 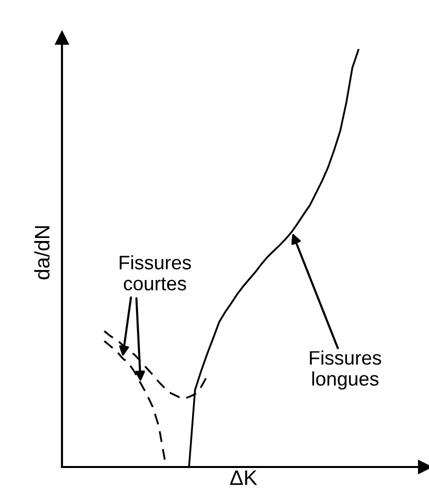 What do you see at coordinates (244, 477) in the screenshot?
I see `x-axis-title: ΔK` at bounding box center [244, 477].